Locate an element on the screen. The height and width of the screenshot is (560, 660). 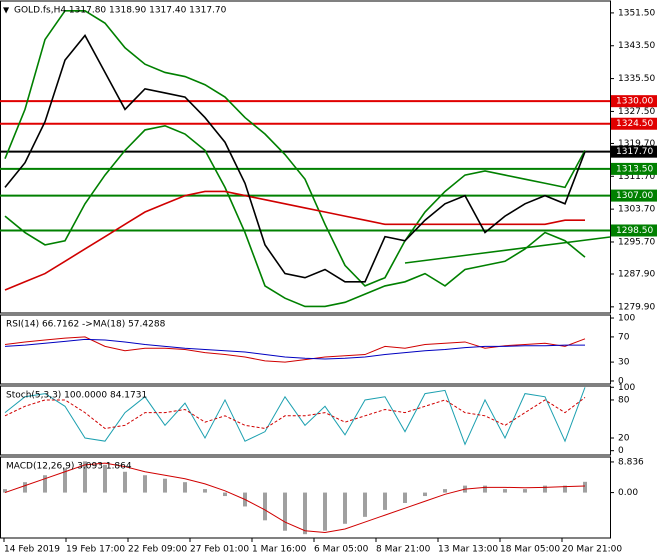
x-tick-label: 13 Mar 13:00 is located at coordinates (468, 550).